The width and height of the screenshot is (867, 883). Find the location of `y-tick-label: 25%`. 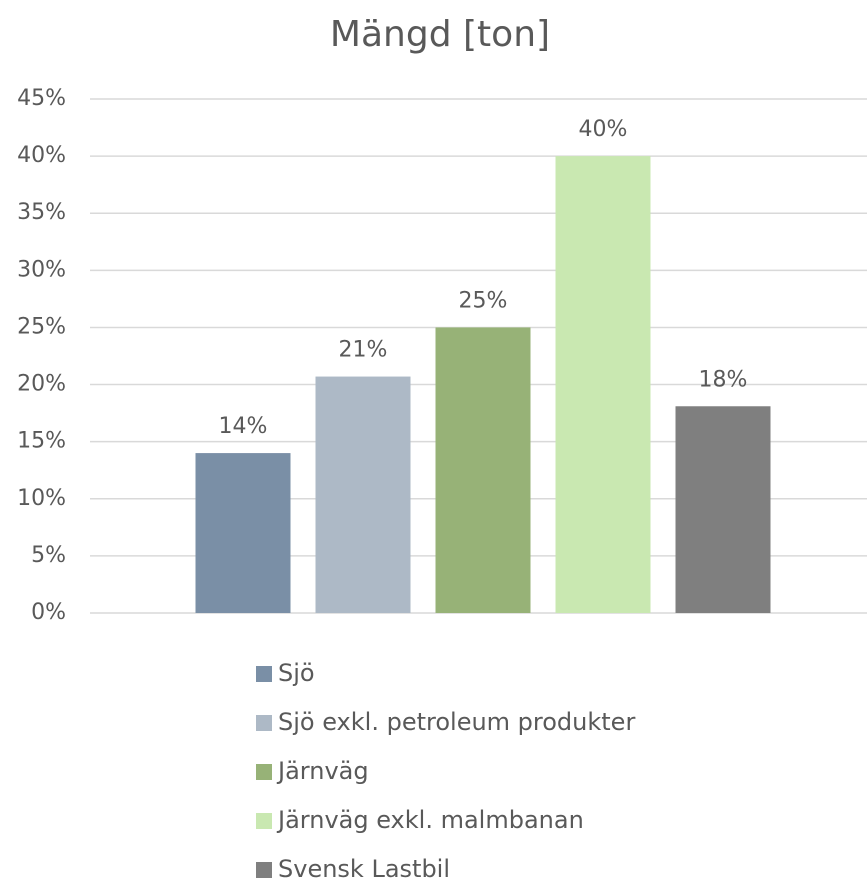

y-tick-label: 25% is located at coordinates (41, 326).